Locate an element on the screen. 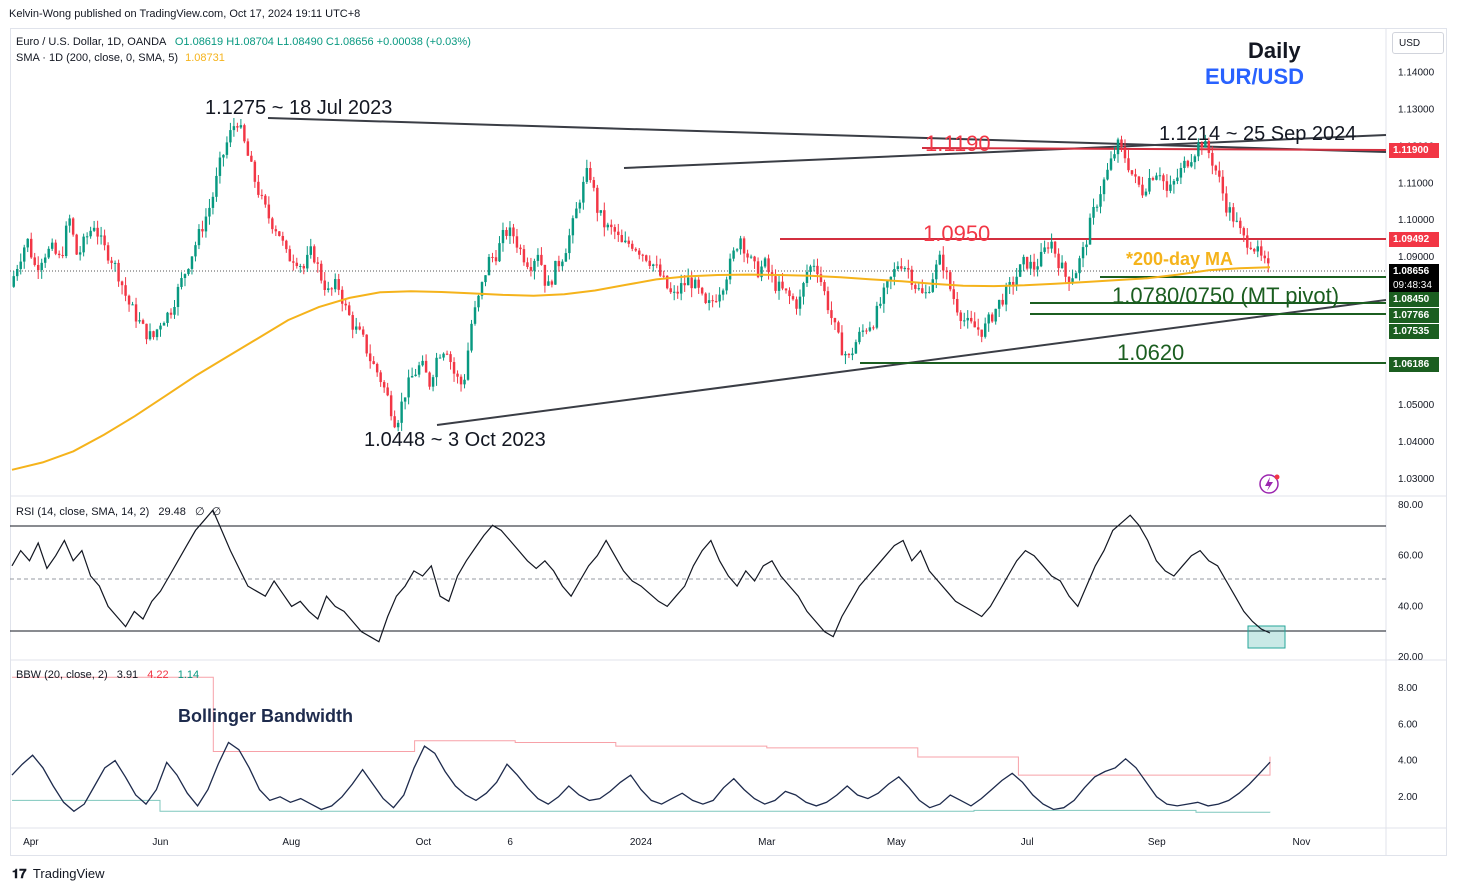 The image size is (1458, 891). annotation-low-2023: 1.0448 ~ 3 Oct 2023 is located at coordinates (455, 440).